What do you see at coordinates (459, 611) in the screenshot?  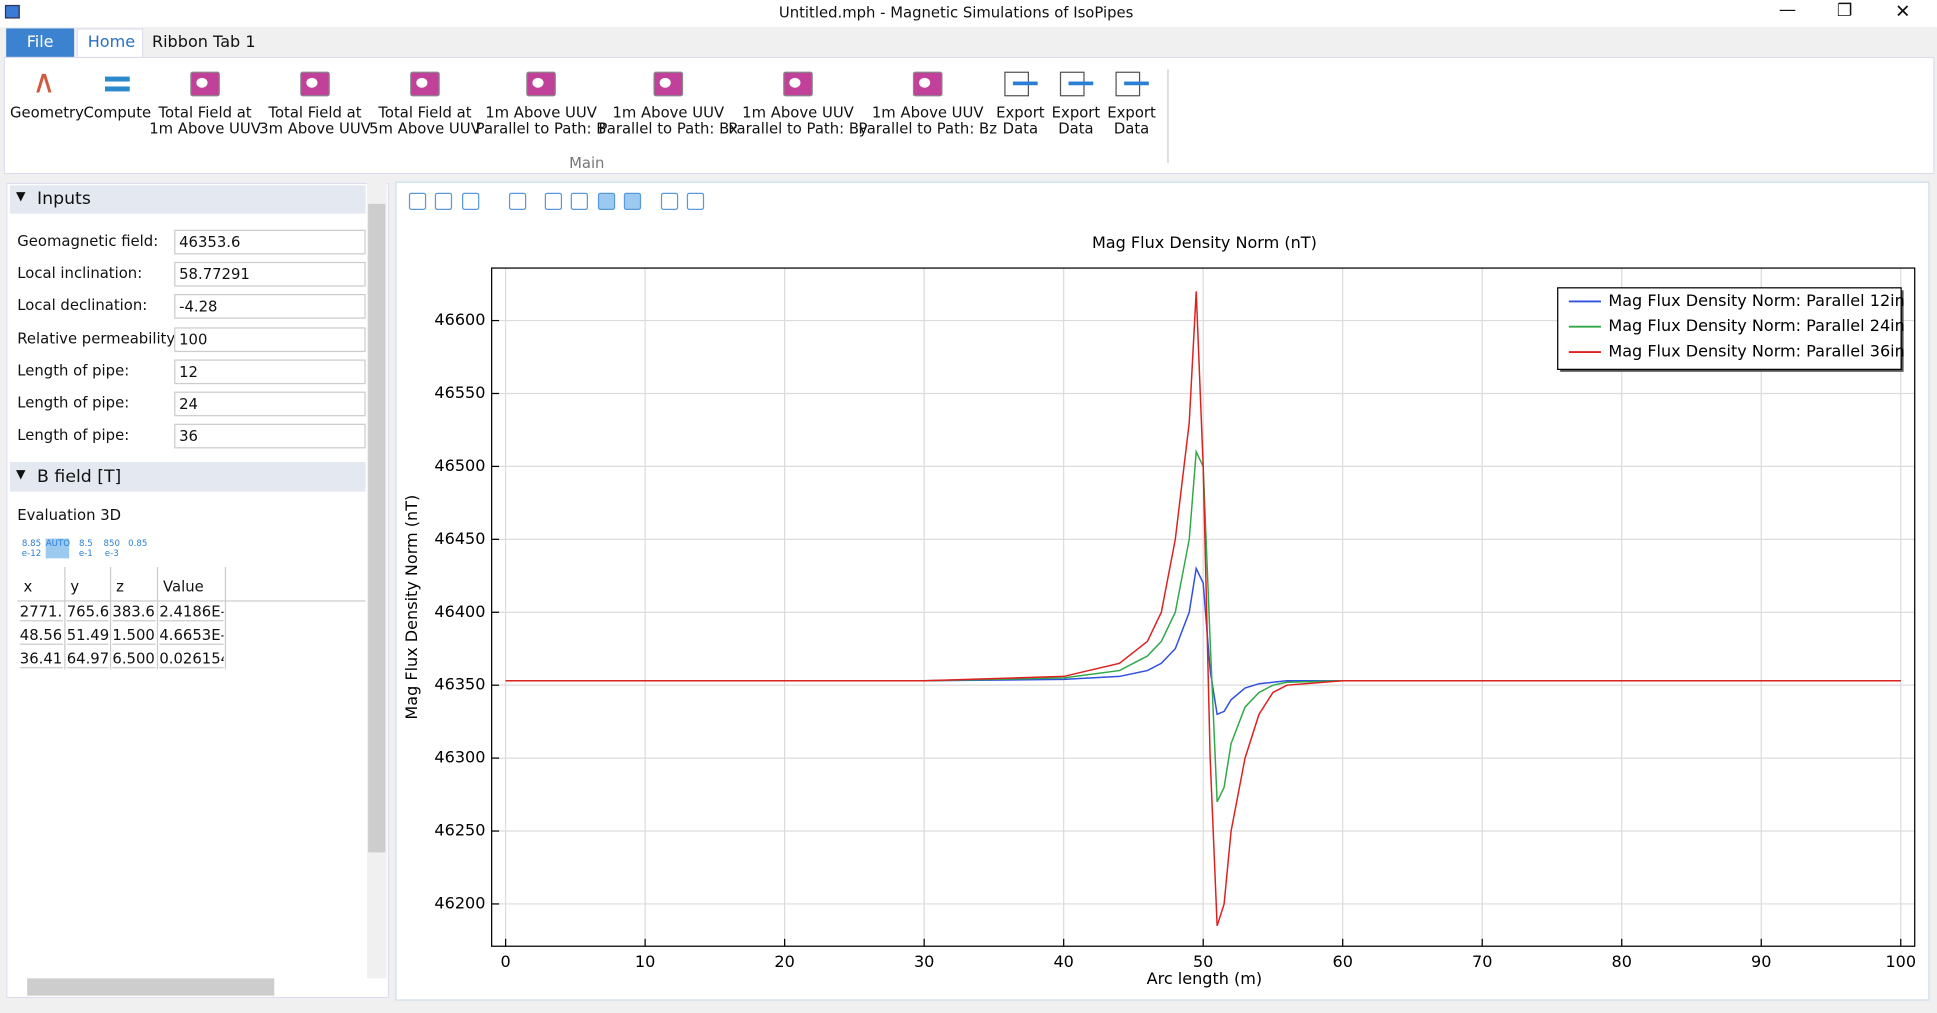 I see `y-tick-label: 46400` at bounding box center [459, 611].